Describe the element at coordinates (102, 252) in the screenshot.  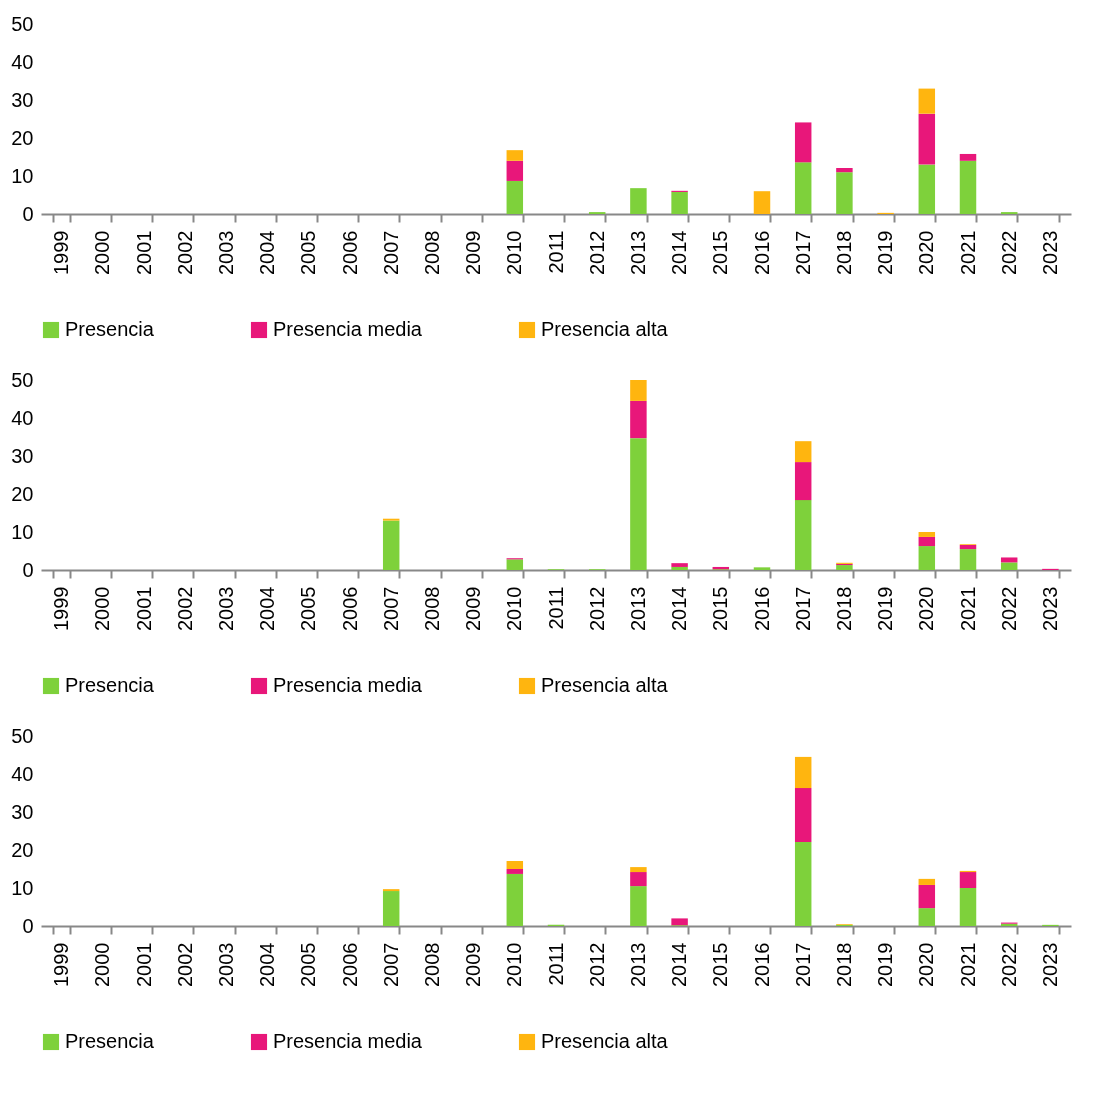
I see `x-tick-label: 2000` at that location.